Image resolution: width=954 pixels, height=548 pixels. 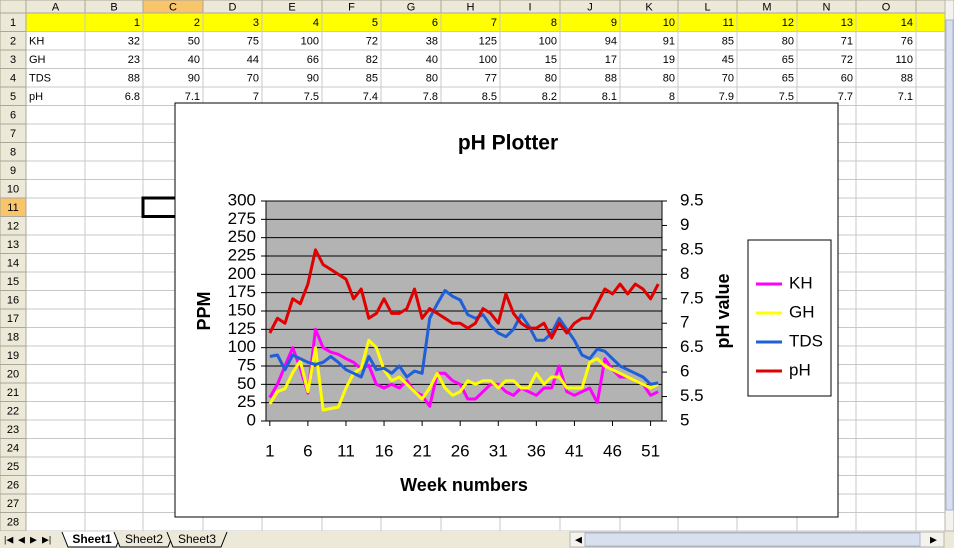 I want to click on column-header-label: A, so click(x=56, y=7).